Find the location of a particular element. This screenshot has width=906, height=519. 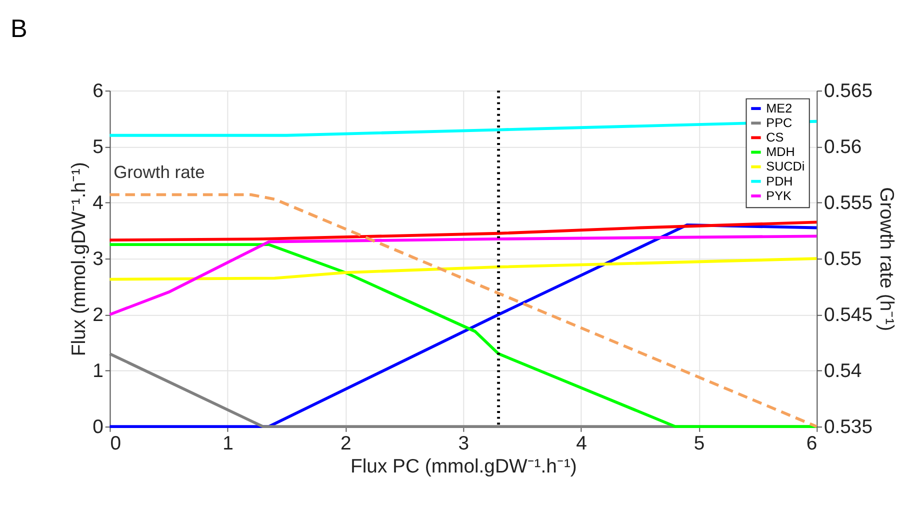

x-tick-label: 2 is located at coordinates (346, 443).